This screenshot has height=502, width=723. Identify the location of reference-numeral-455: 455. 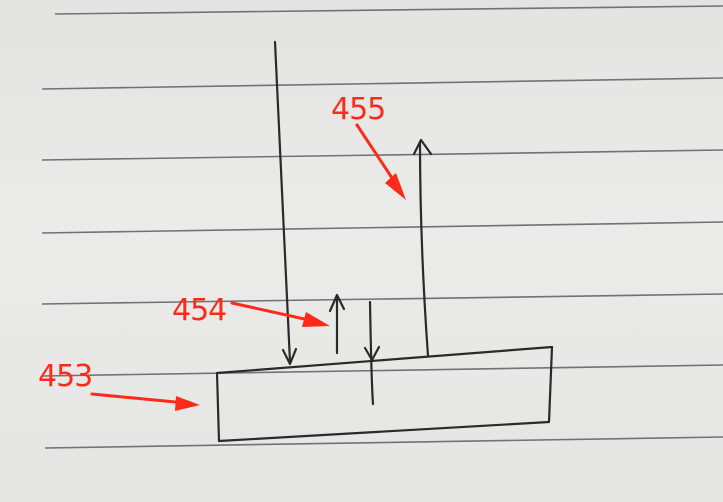
(358, 109).